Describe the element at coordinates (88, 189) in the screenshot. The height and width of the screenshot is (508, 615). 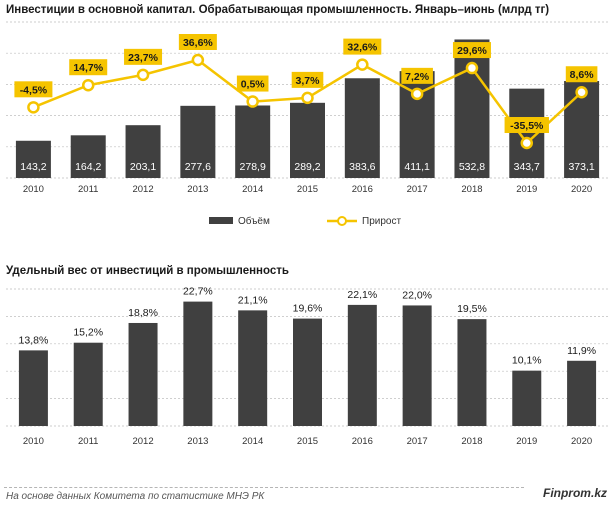
I see `chart1-x-tick: 2011` at that location.